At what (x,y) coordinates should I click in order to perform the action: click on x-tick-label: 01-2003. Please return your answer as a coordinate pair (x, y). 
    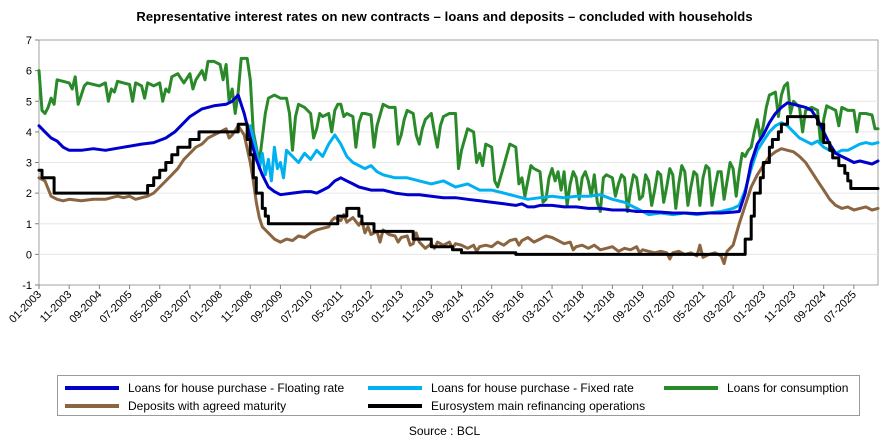
    Looking at the image, I should click on (25, 307).